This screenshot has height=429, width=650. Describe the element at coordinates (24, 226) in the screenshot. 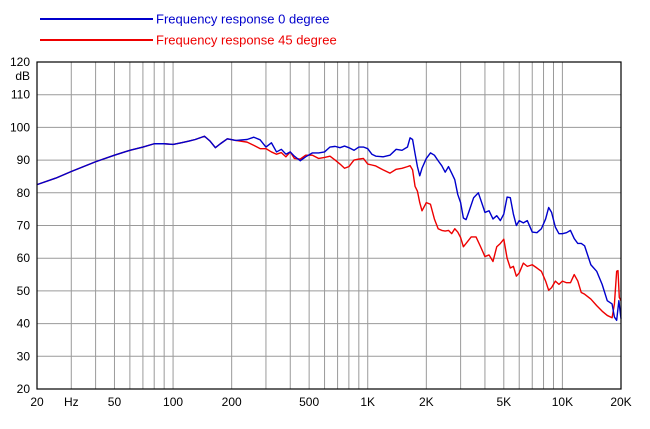

I see `y-tick-label: 70` at that location.